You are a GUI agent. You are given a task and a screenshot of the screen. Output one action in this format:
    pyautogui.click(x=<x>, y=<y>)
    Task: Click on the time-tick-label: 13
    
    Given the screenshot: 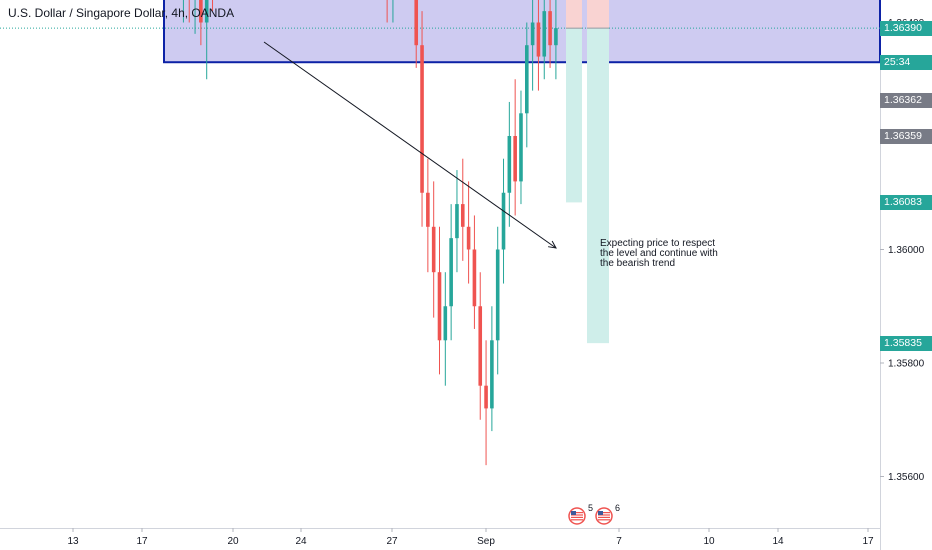 What is the action you would take?
    pyautogui.click(x=73, y=541)
    